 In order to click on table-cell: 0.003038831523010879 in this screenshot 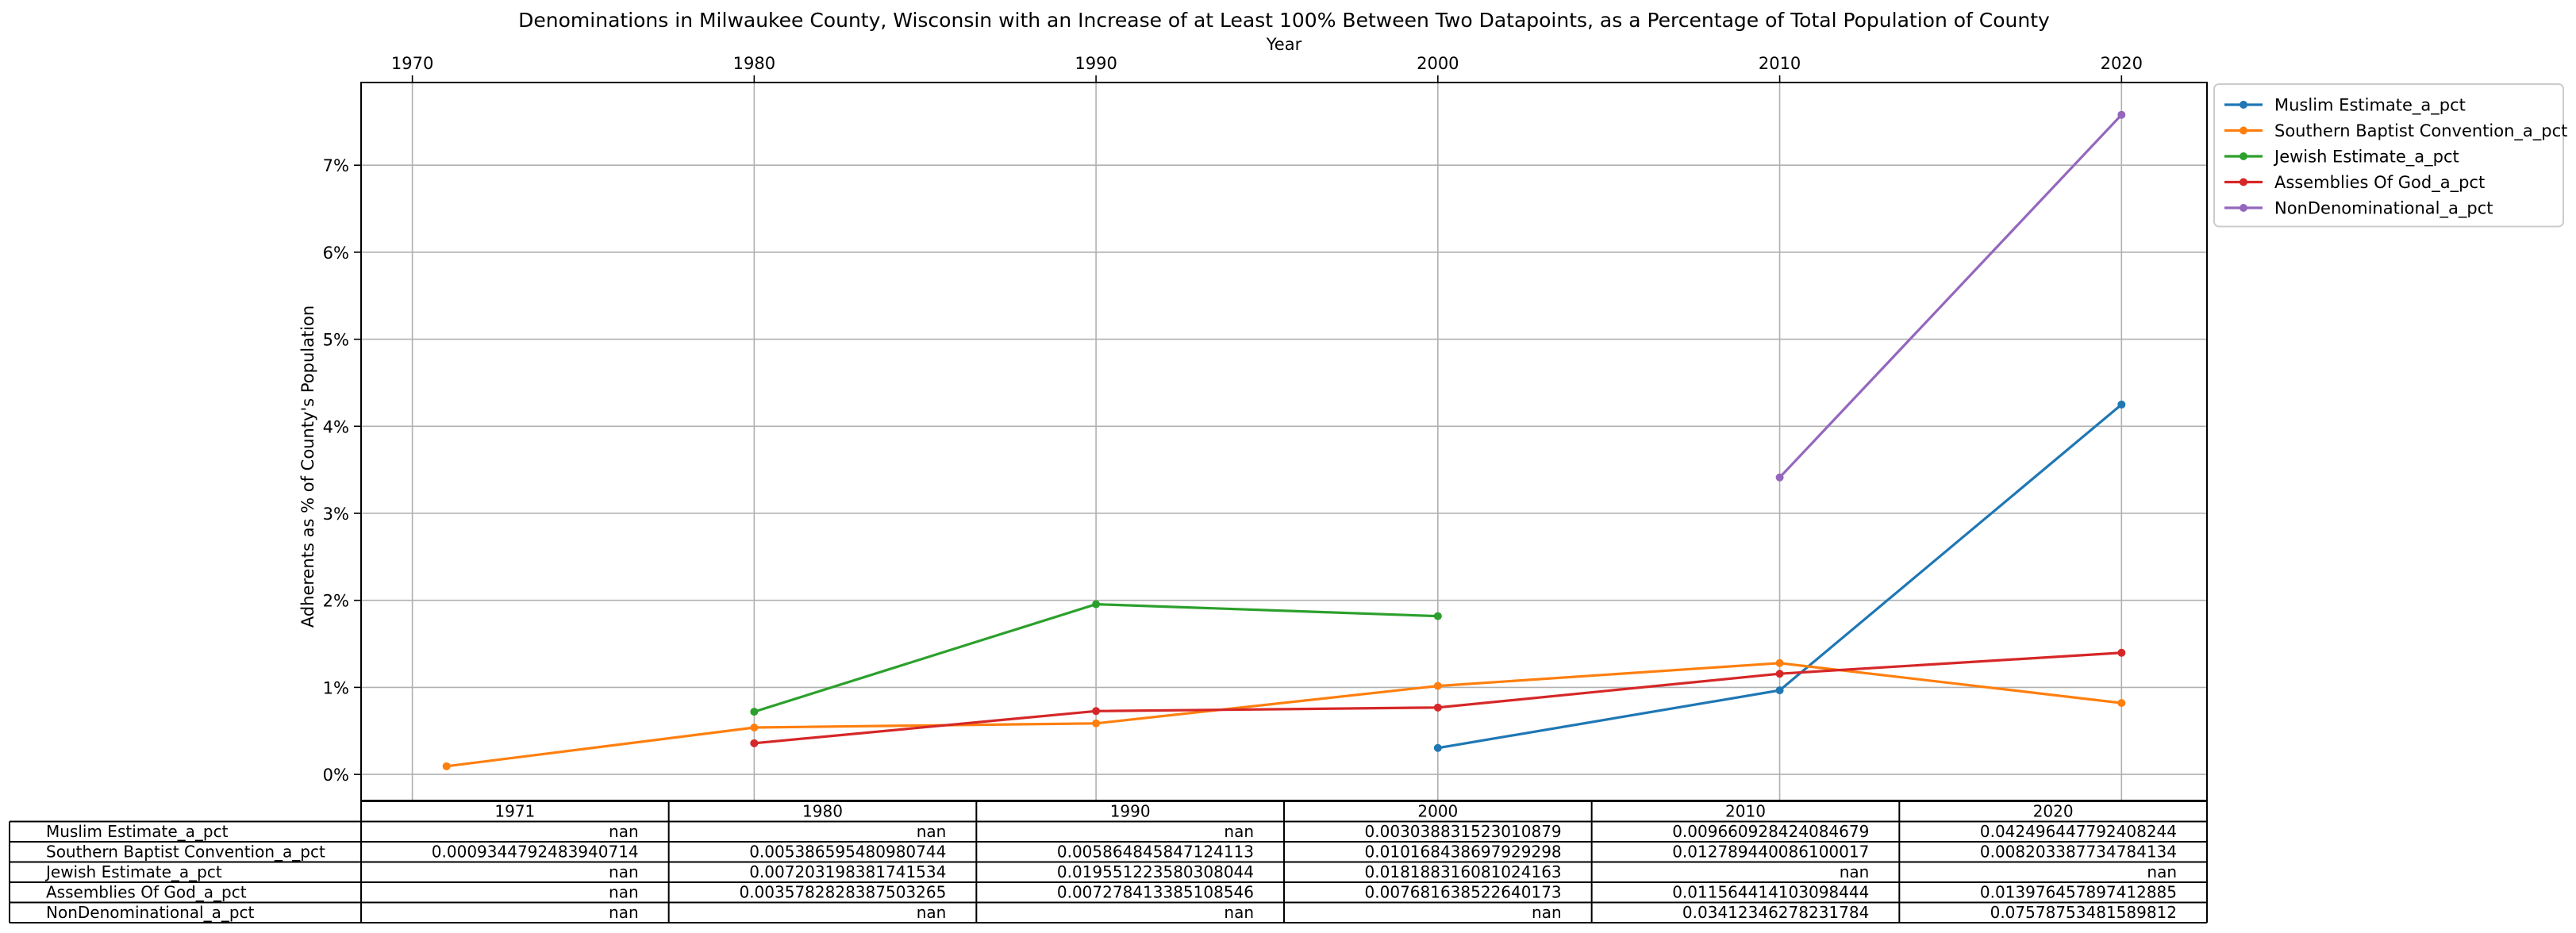, I will do `click(1463, 832)`.